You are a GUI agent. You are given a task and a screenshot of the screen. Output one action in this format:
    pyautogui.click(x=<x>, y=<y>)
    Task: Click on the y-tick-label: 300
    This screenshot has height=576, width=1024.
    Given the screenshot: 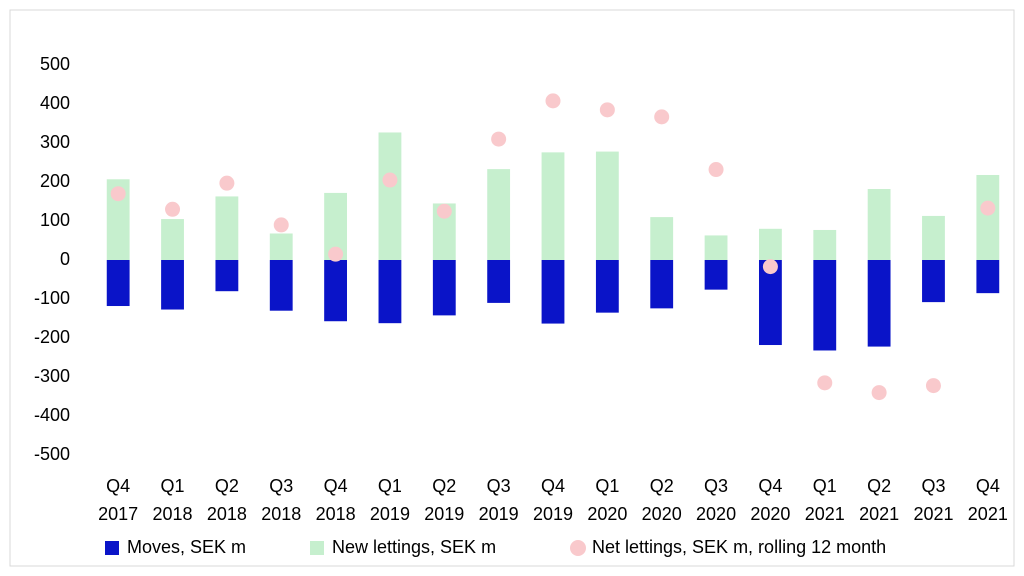 What is the action you would take?
    pyautogui.click(x=55, y=142)
    